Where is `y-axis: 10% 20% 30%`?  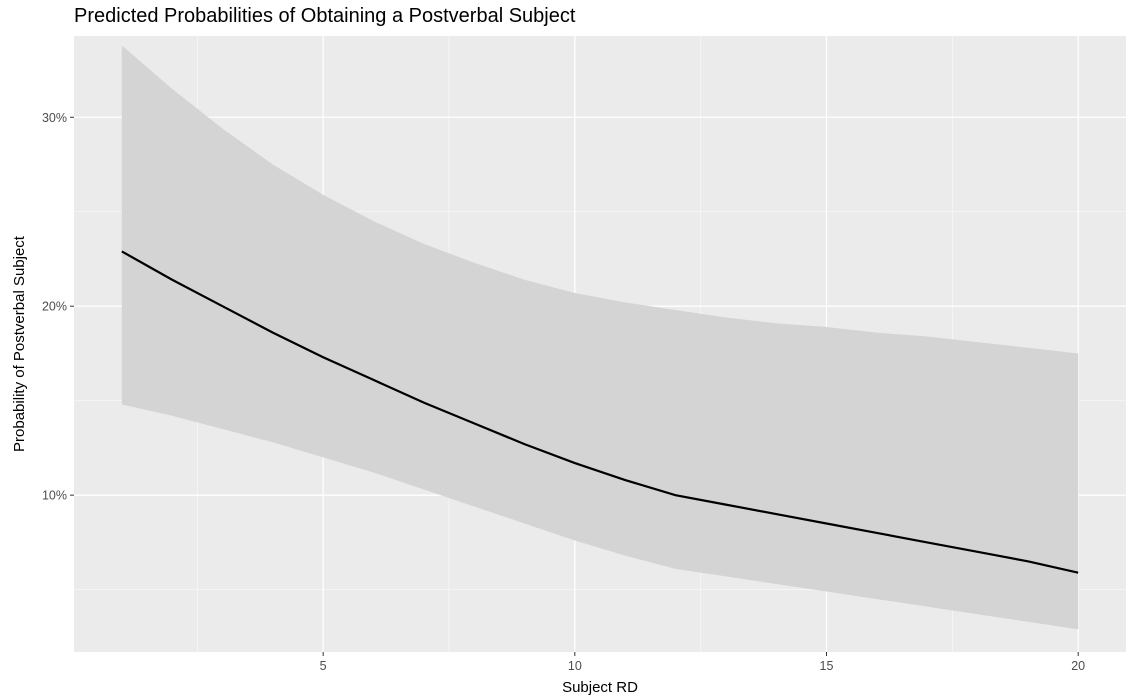
y-axis: 10% 20% 30% is located at coordinates (58, 307).